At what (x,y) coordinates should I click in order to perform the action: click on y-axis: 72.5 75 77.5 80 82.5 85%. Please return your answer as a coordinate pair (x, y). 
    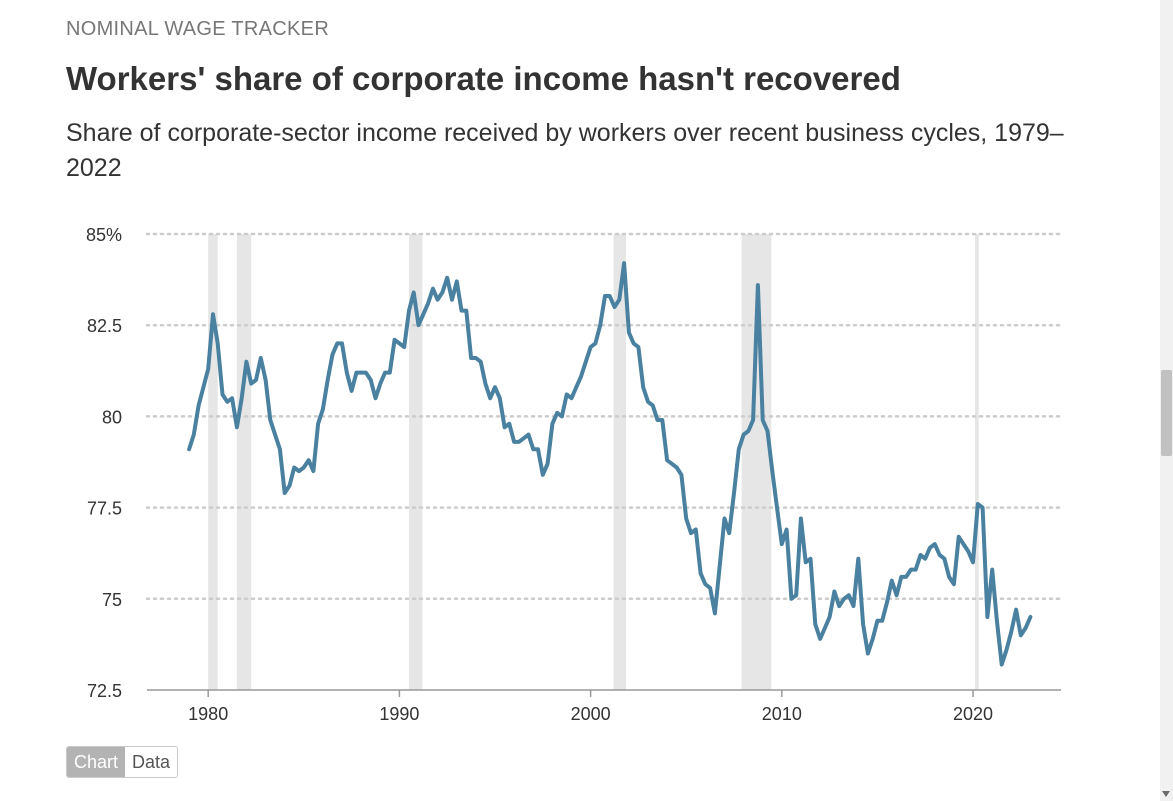
    Looking at the image, I should click on (104, 463).